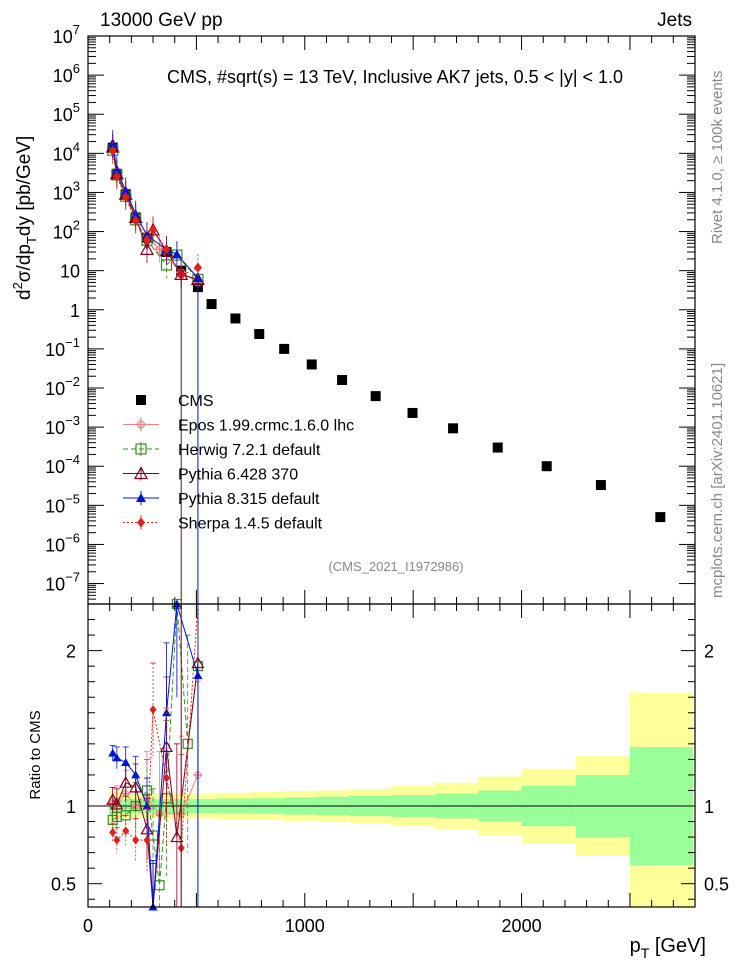 This screenshot has height=972, width=746. I want to click on legend-item: Herwig 7.2.1 default, so click(222, 450).